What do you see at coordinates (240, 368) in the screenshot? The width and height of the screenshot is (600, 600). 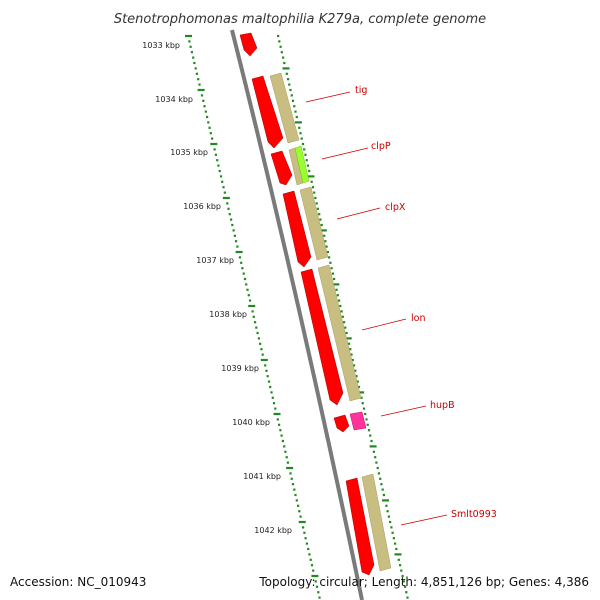 I see `tick-label: 1039 kbp` at bounding box center [240, 368].